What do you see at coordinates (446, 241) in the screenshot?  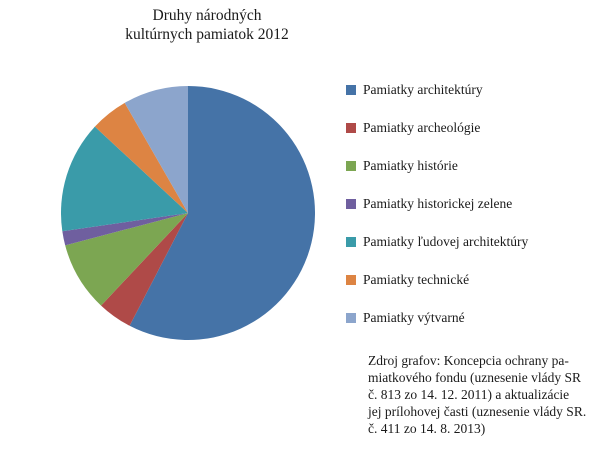 I see `legend-label: Pamiatky ľudovej architektúry` at bounding box center [446, 241].